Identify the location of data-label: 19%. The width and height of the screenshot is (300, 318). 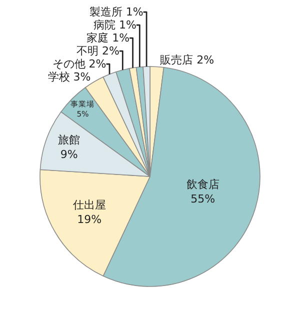
(89, 219).